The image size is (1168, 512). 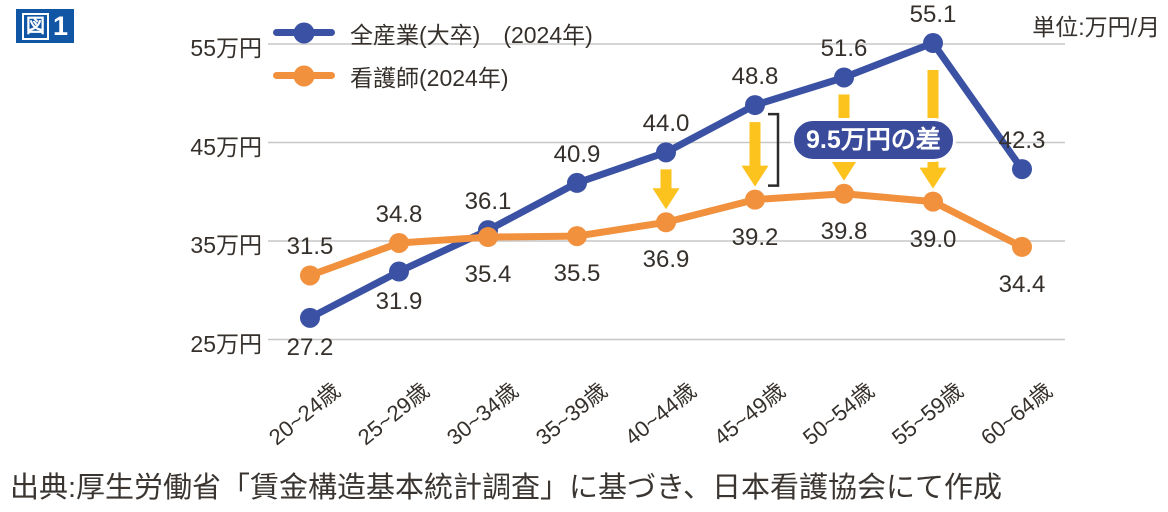 What do you see at coordinates (226, 245) in the screenshot?
I see `y-tick-label: 35万円` at bounding box center [226, 245].